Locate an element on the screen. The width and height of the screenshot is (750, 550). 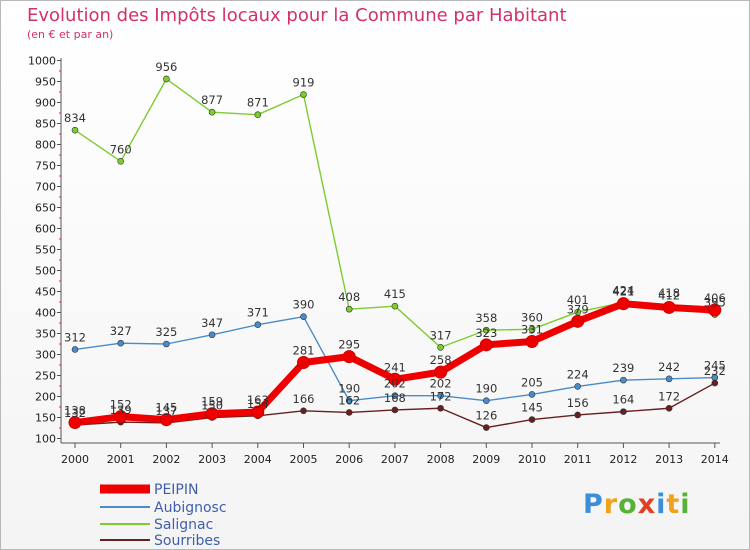
data-label-peipin: 412 is located at coordinates (669, 295).